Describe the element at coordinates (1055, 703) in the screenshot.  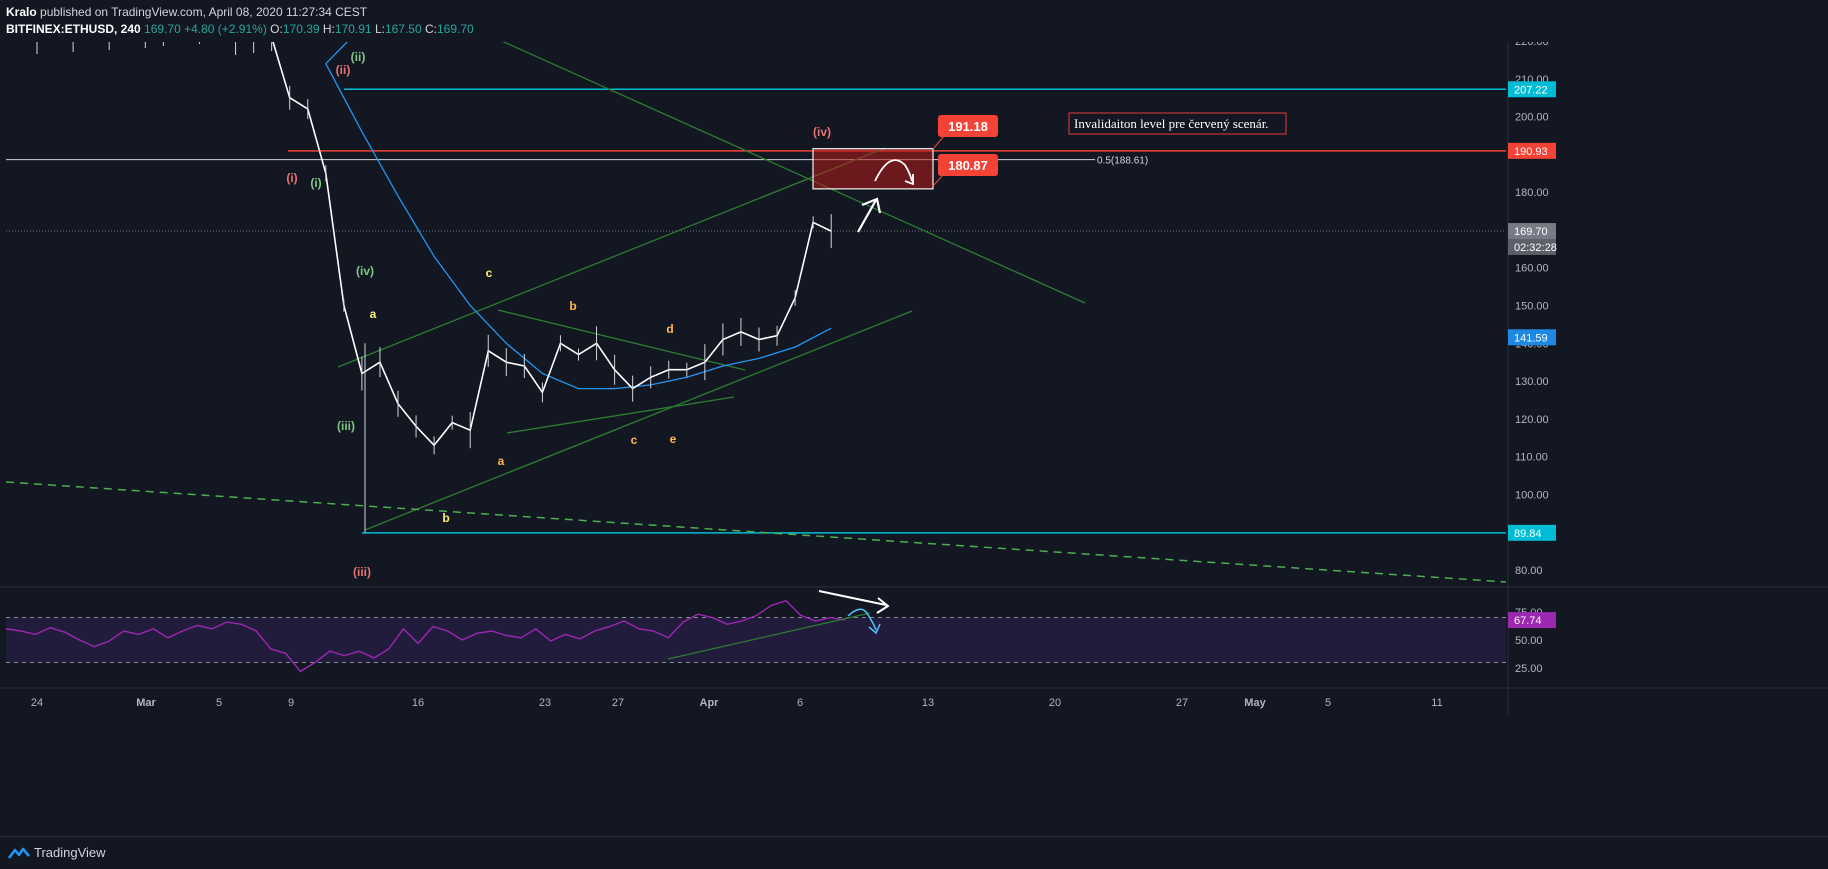
I see `x-tick-label: 20` at that location.